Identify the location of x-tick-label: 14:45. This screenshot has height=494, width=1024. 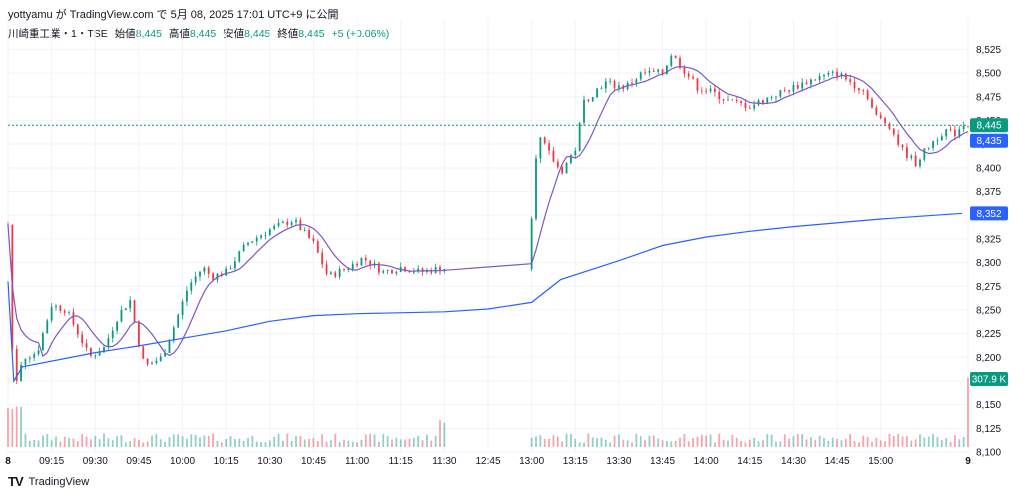
(837, 461).